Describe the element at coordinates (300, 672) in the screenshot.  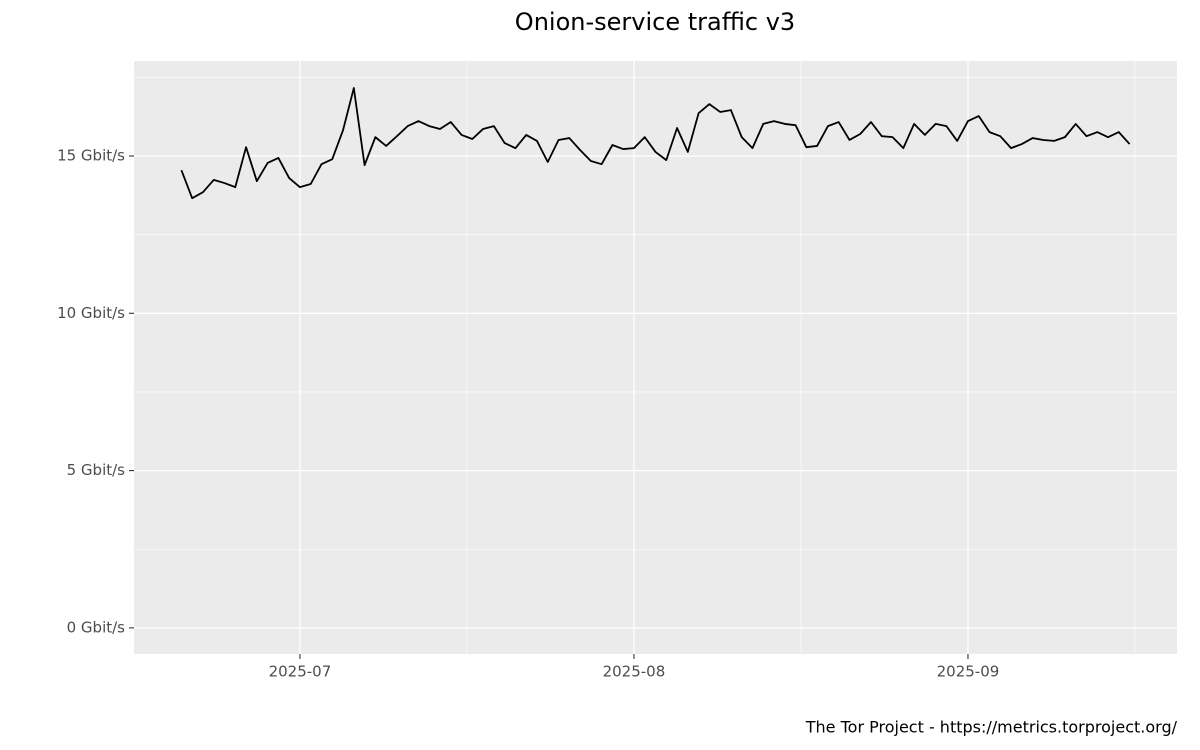
I see `x-tick-label: 2025-07` at that location.